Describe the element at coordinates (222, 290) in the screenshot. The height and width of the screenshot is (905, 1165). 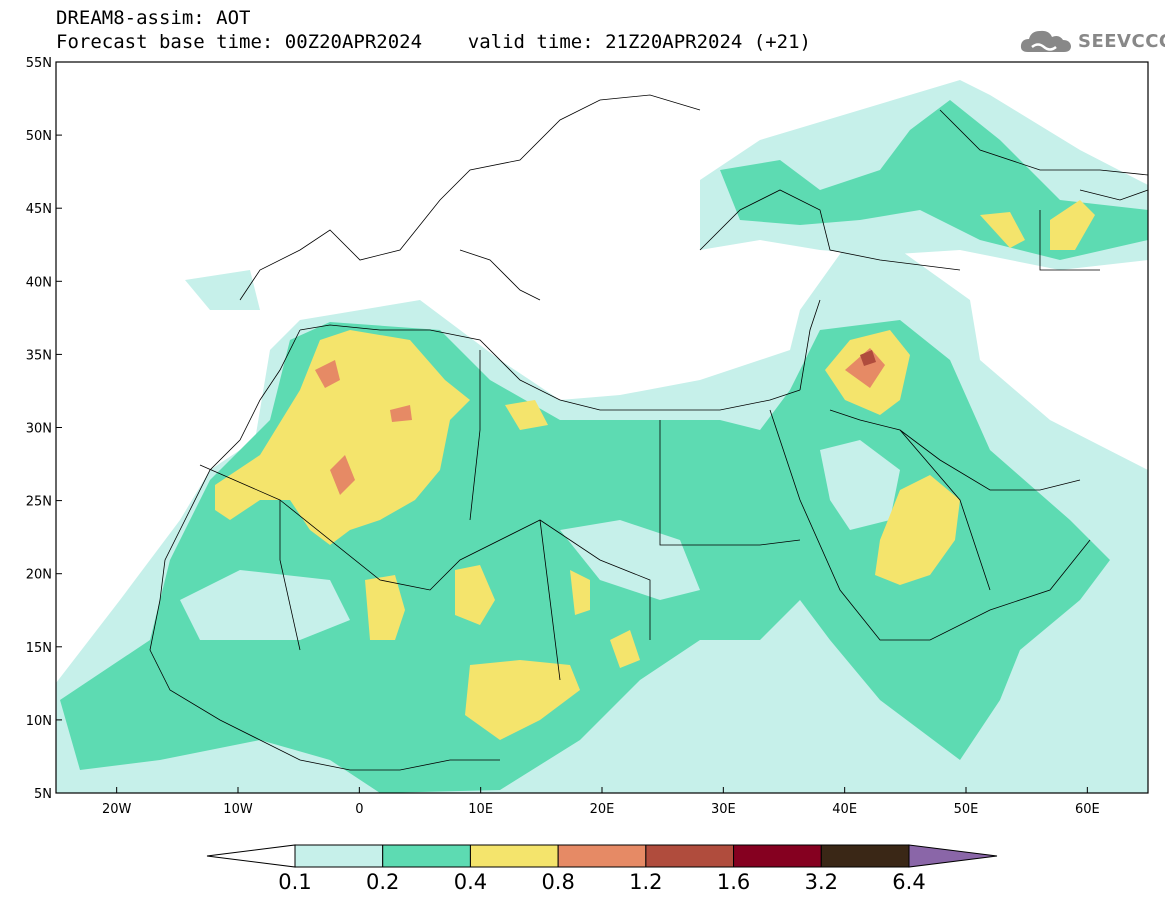
I see `aot-region-0.1-west` at that location.